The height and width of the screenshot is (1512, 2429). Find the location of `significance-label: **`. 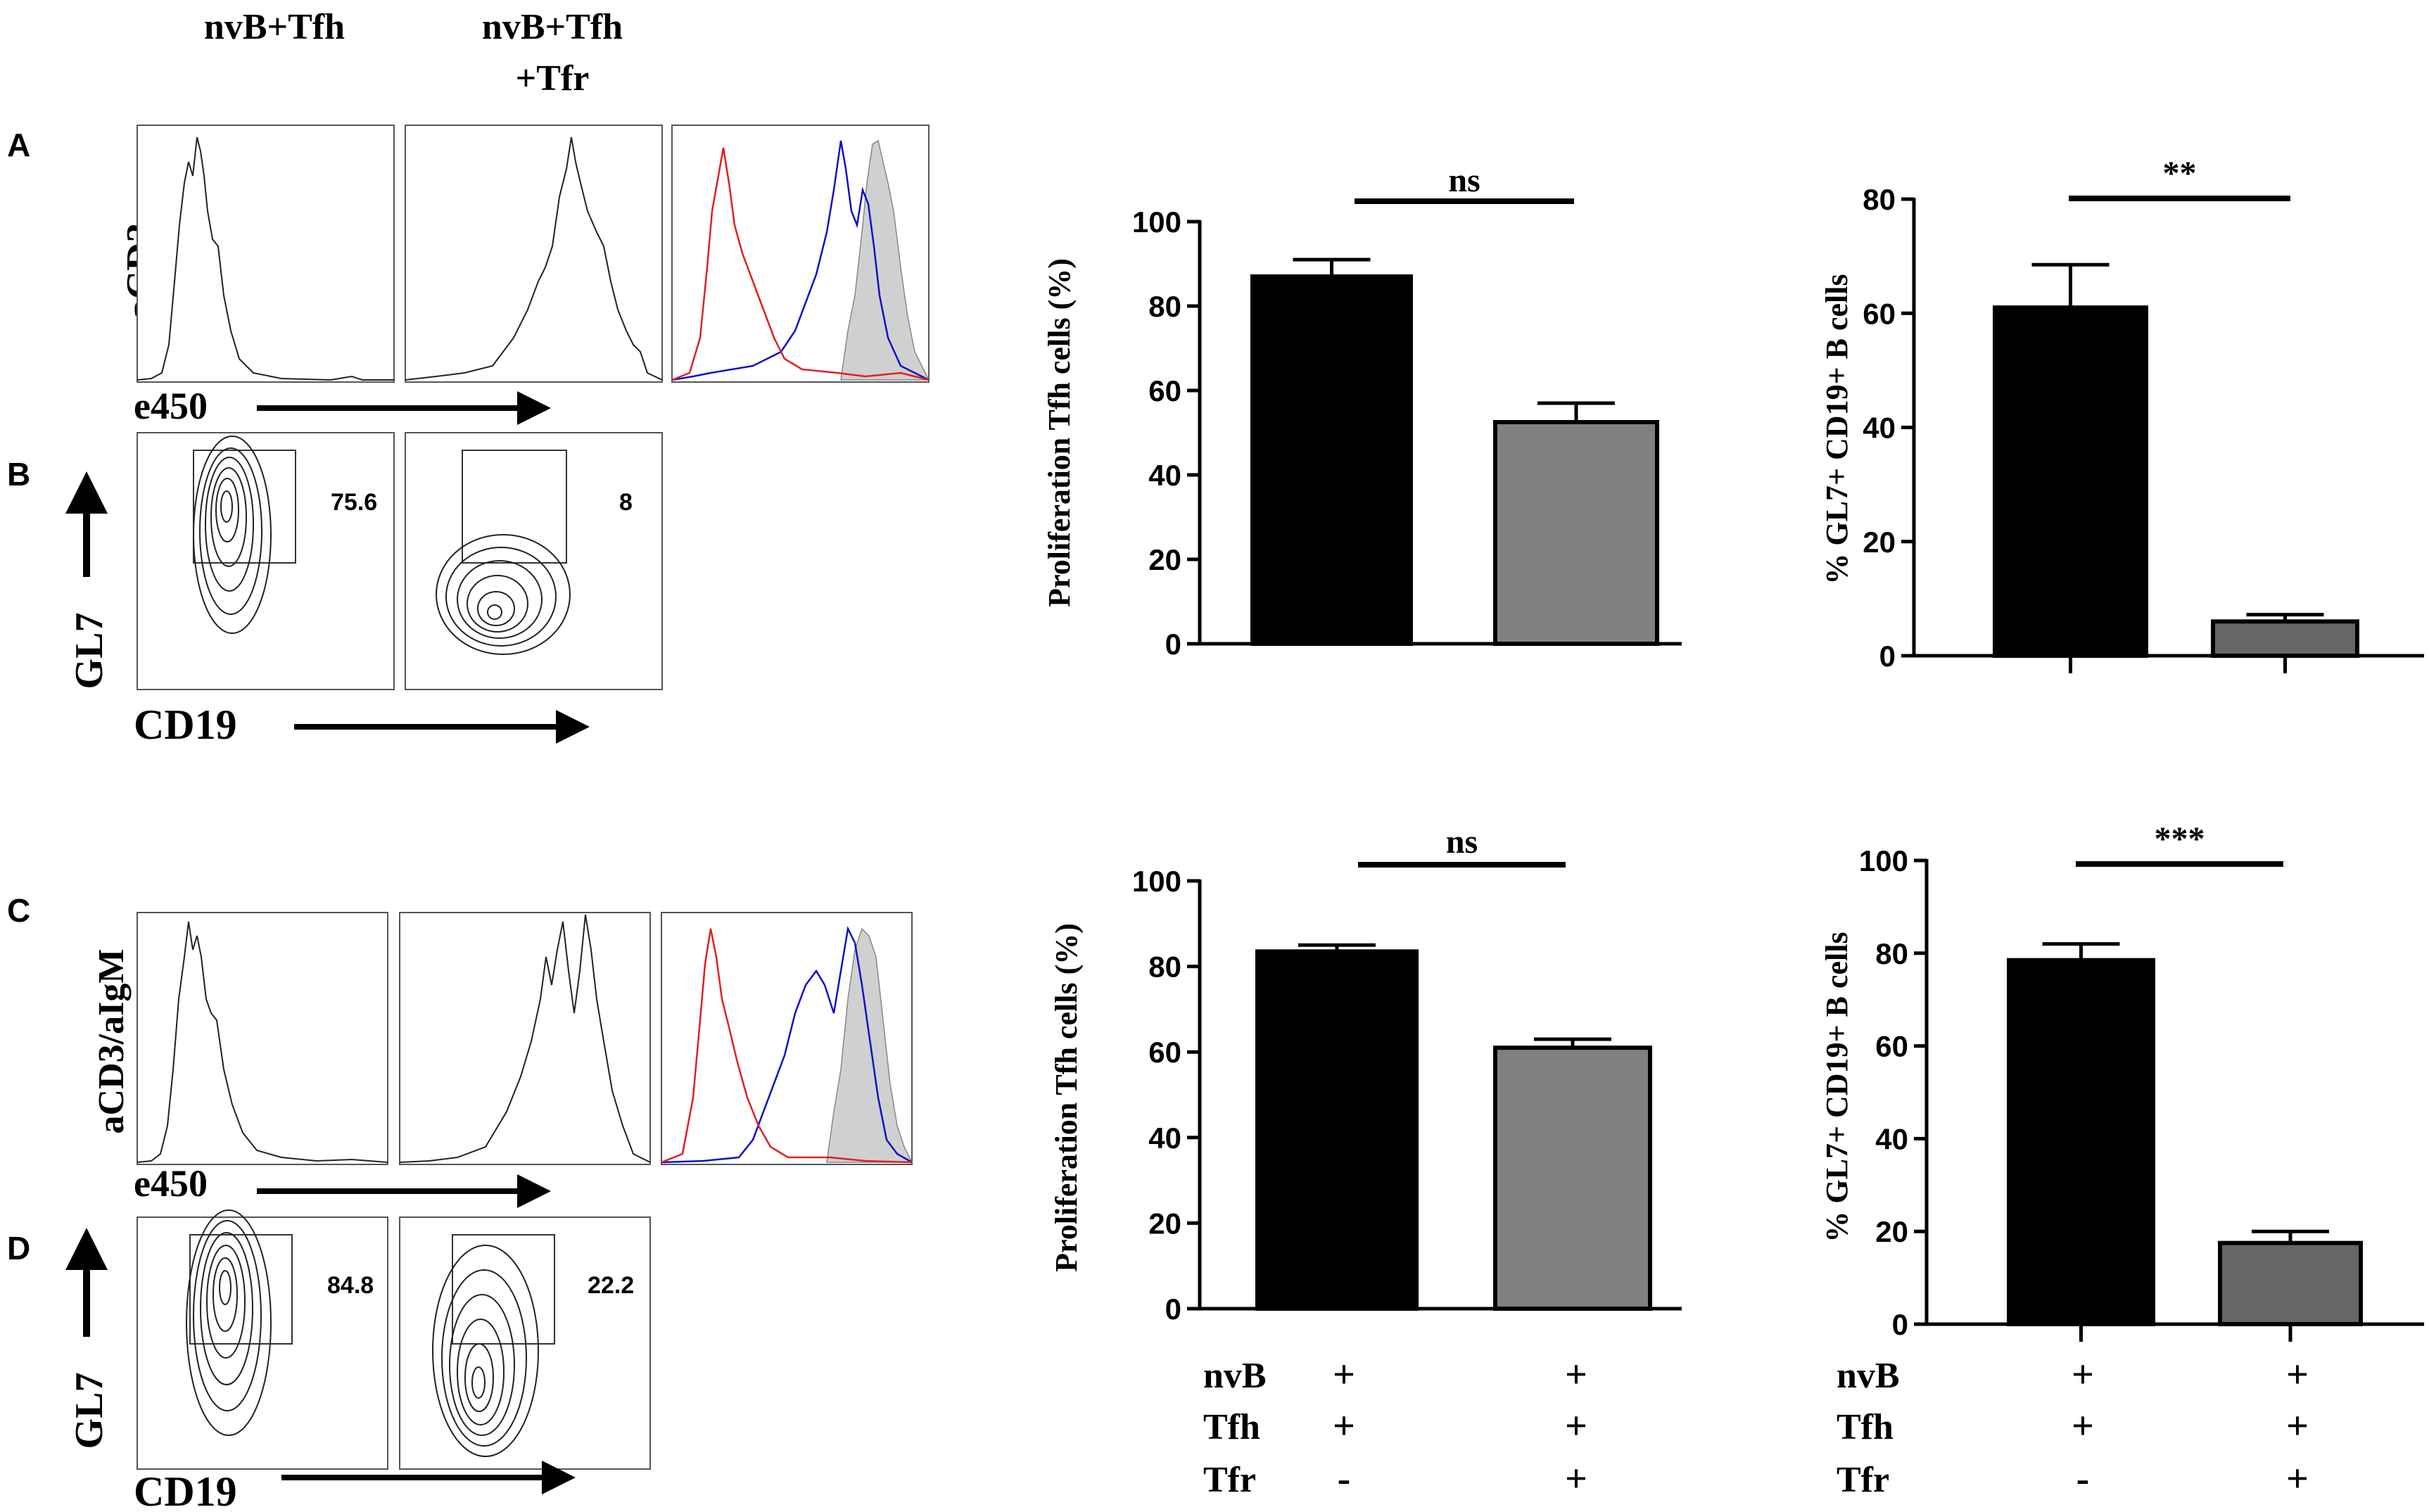

significance-label: ** is located at coordinates (2180, 173).